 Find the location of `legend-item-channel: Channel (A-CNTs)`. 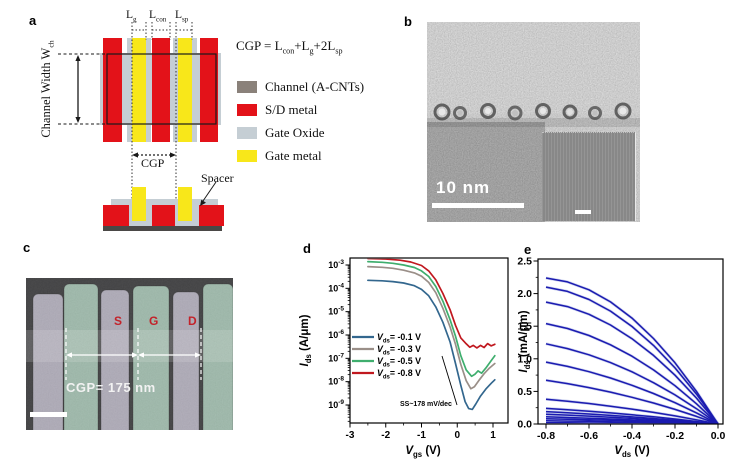

legend-item-channel: Channel (A-CNTs) is located at coordinates (300, 86).